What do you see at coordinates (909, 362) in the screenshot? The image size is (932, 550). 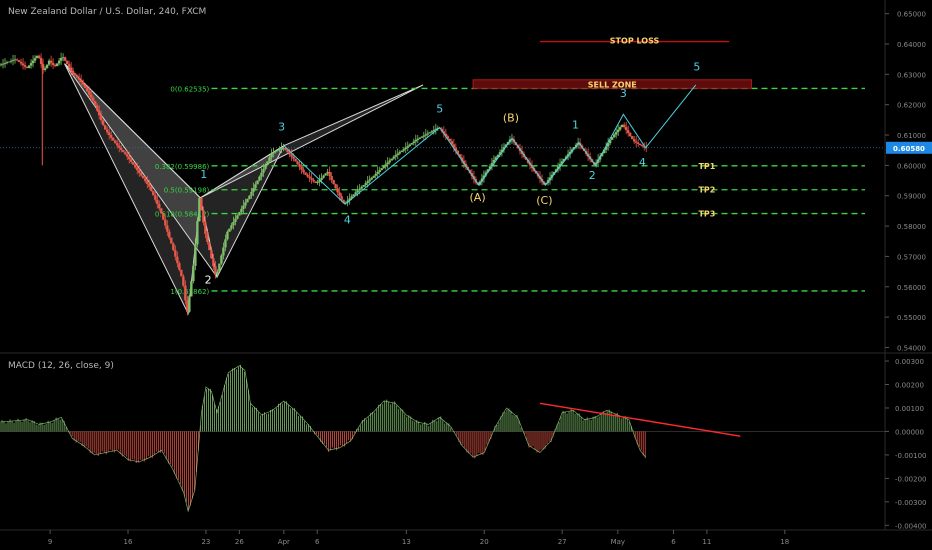 I see `macd-tick-label: 0.00300` at bounding box center [909, 362].